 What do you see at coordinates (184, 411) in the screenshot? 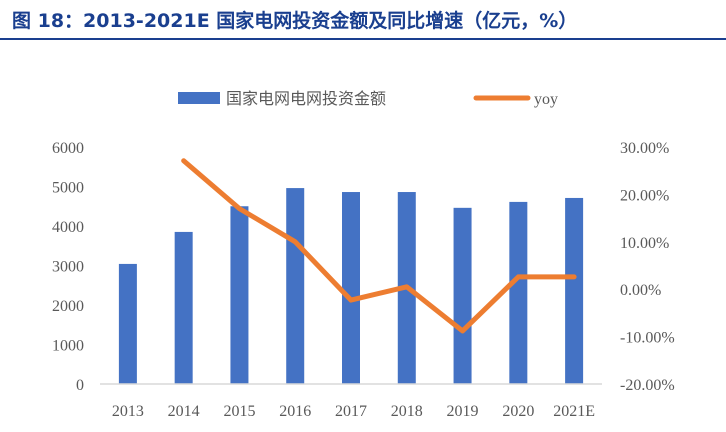
I see `x-tick-label: 2014` at bounding box center [184, 411].